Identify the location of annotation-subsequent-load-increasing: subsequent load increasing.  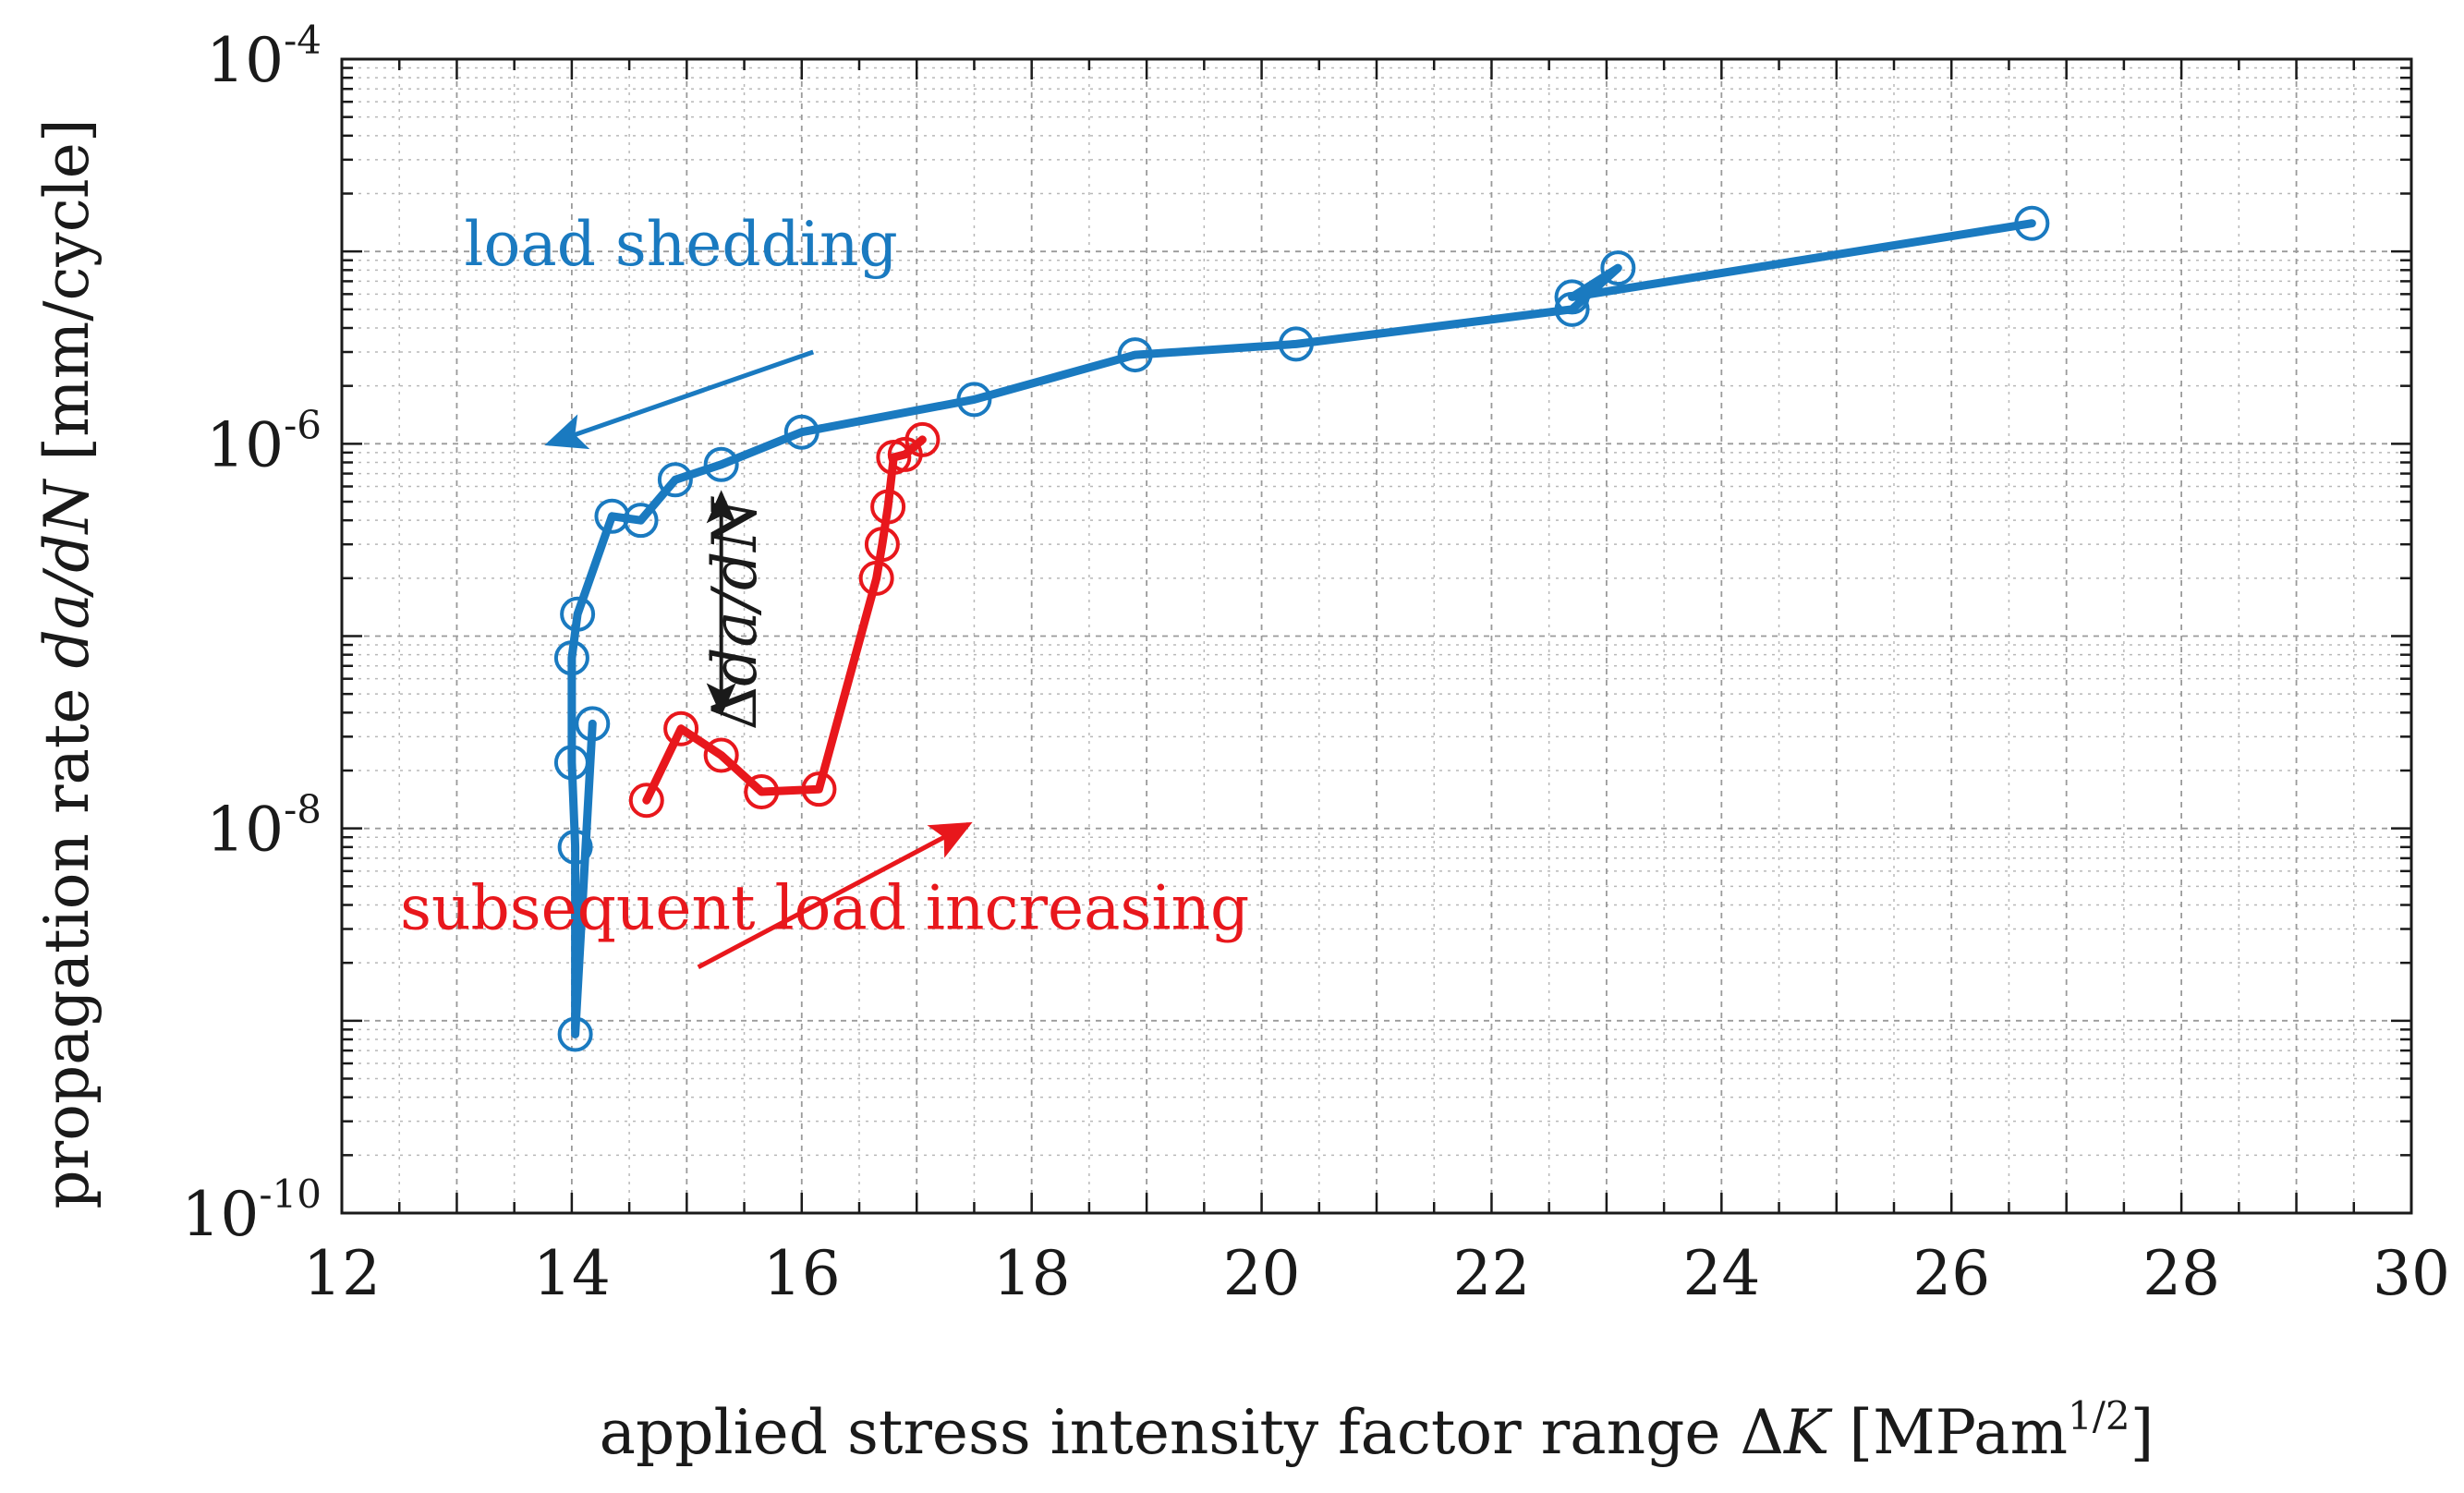
(824, 908).